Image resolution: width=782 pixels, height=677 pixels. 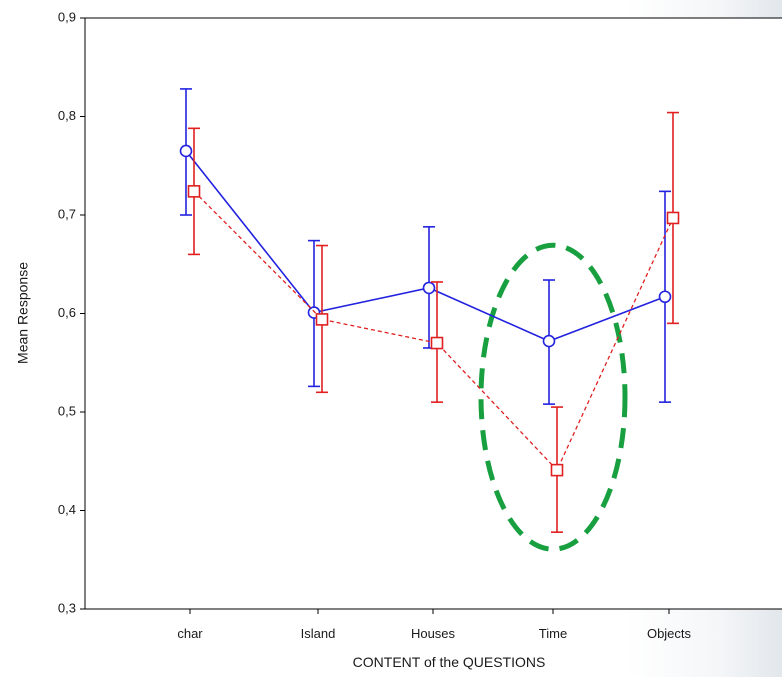 What do you see at coordinates (67, 16) in the screenshot?
I see `y-tick-label: 0,9` at bounding box center [67, 16].